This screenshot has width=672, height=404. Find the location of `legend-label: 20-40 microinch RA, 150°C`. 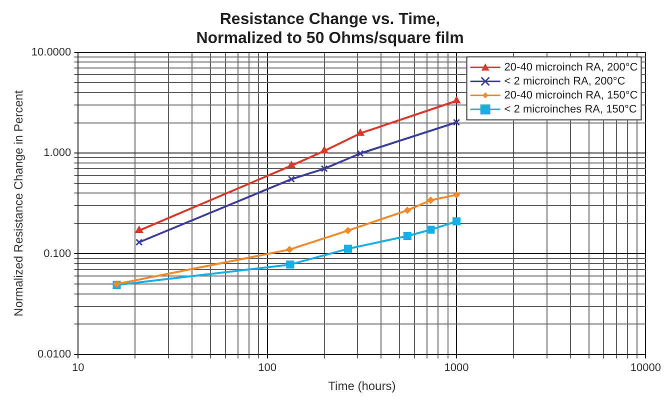

legend-label: 20-40 microinch RA, 150°C is located at coordinates (571, 95).